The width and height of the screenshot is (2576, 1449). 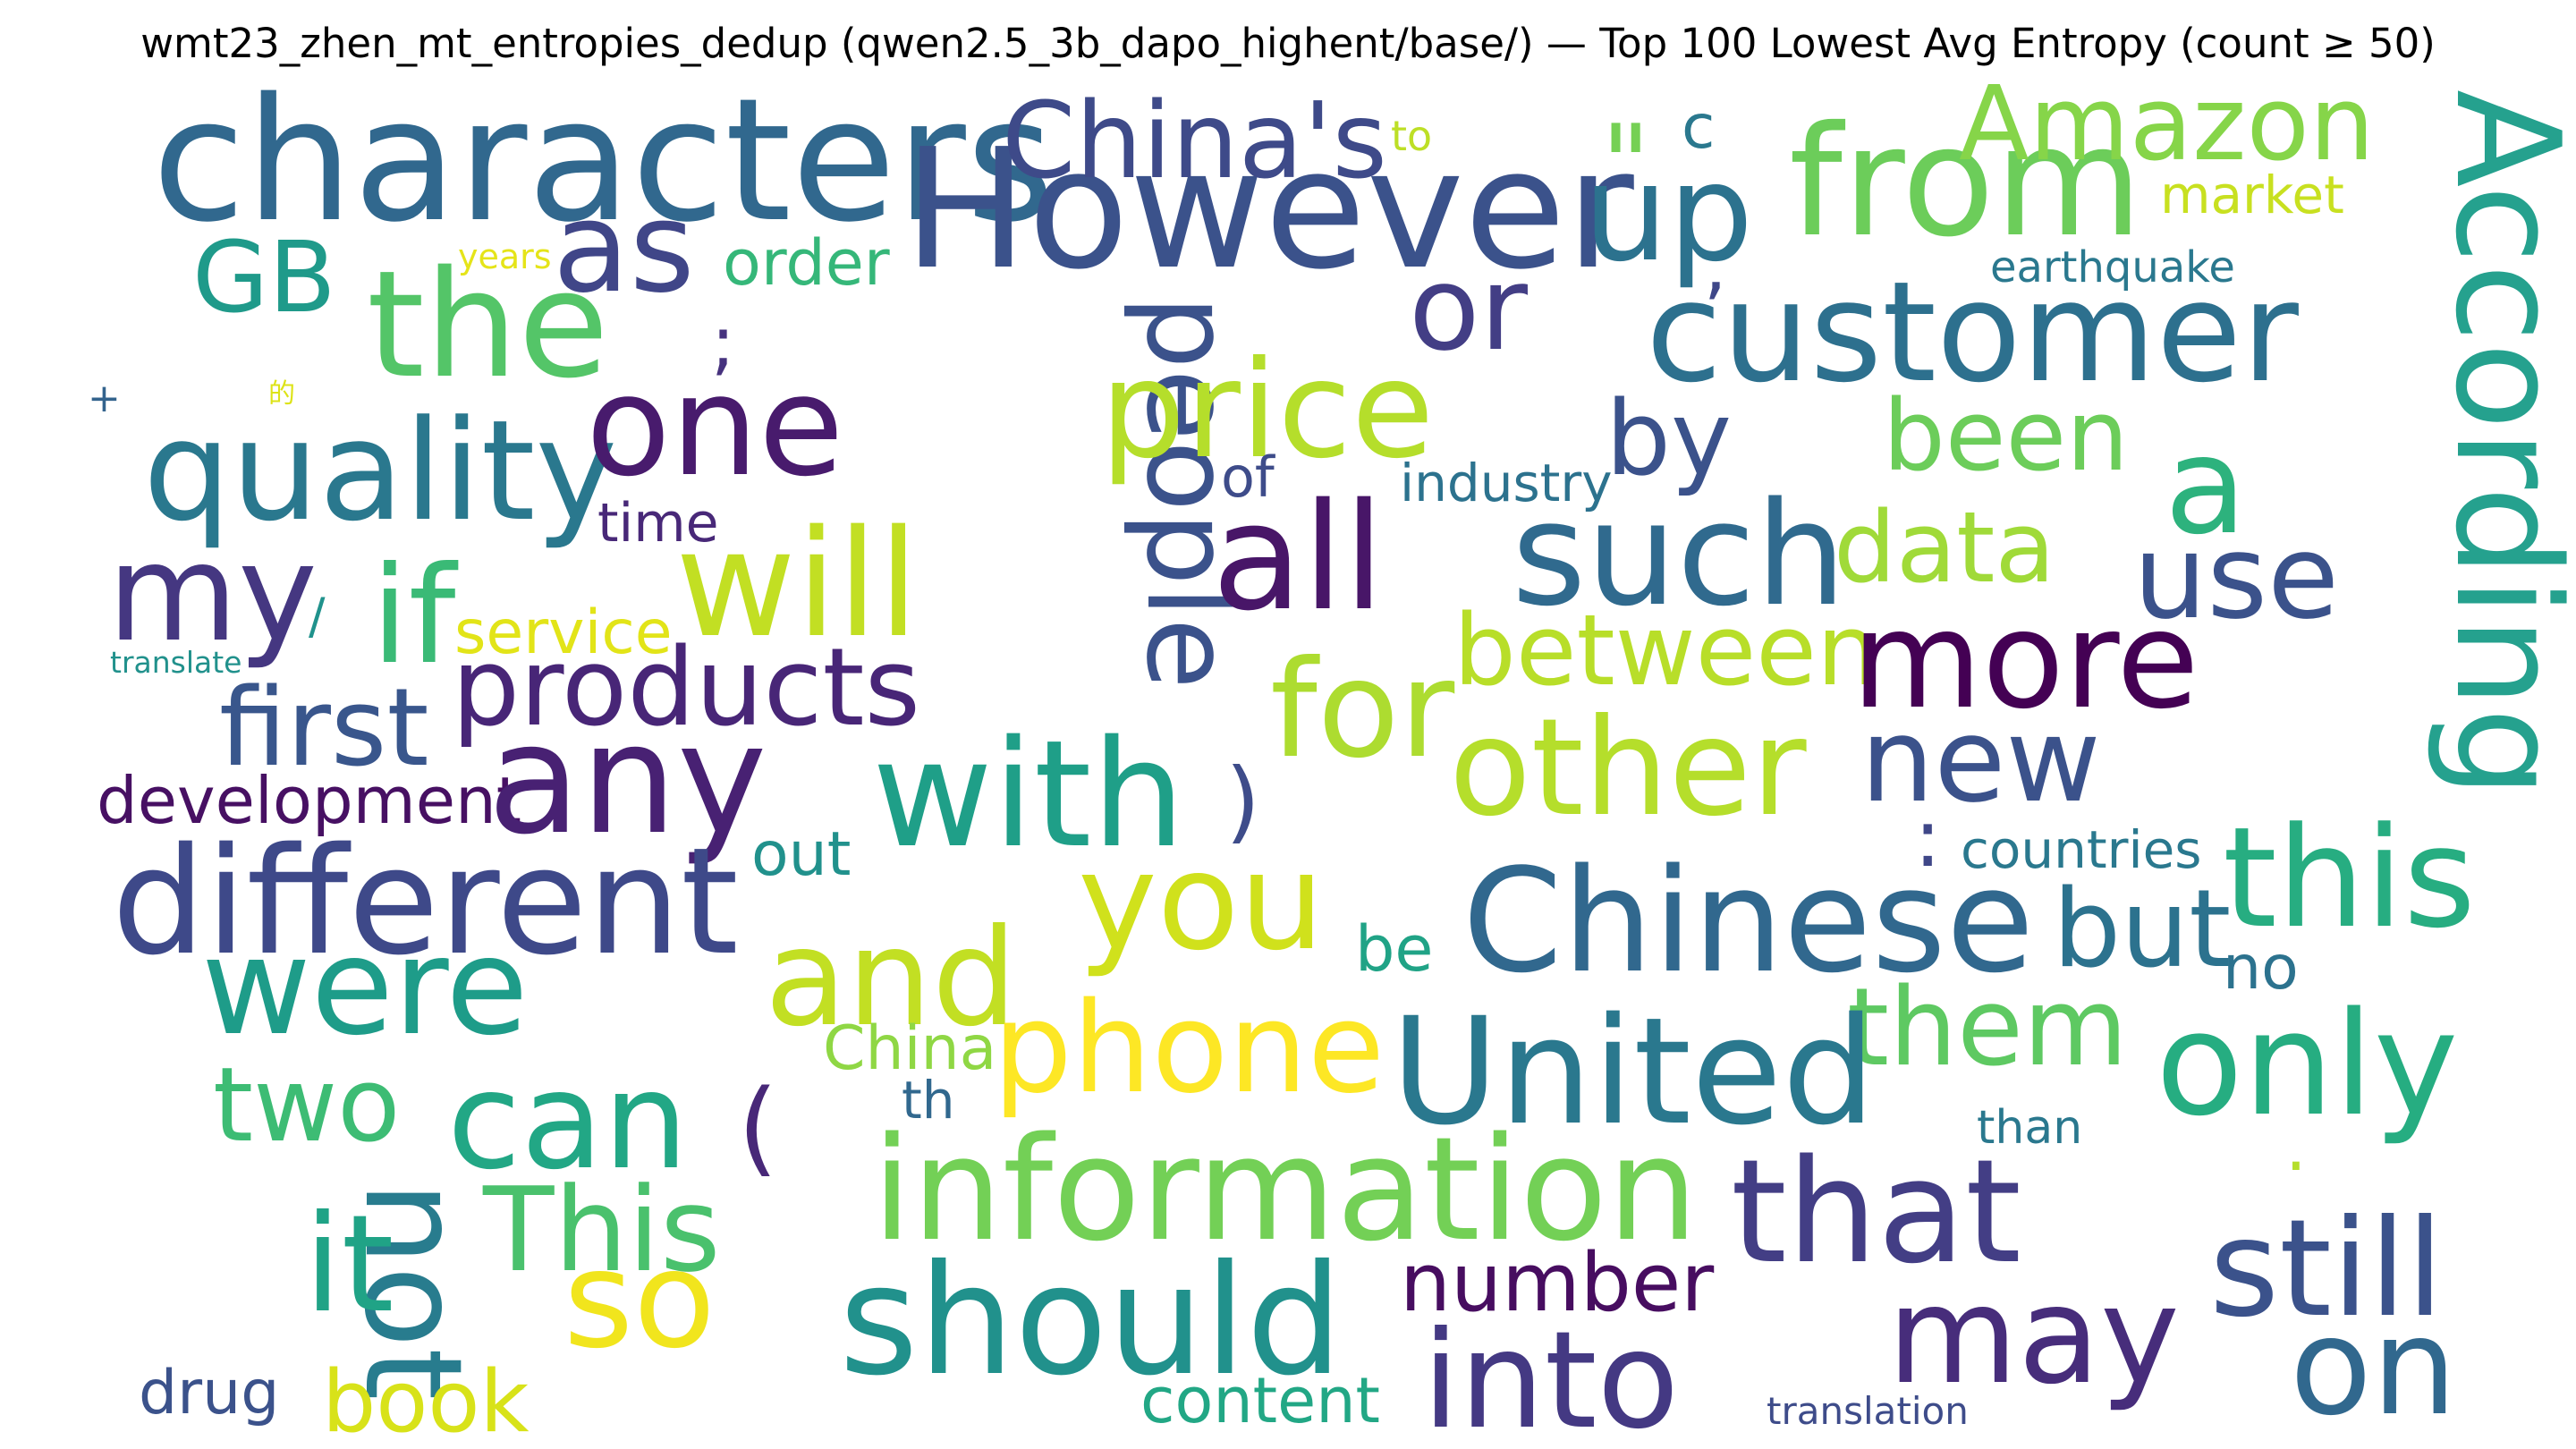 What do you see at coordinates (2349, 878) in the screenshot?
I see `word-this: this` at bounding box center [2349, 878].